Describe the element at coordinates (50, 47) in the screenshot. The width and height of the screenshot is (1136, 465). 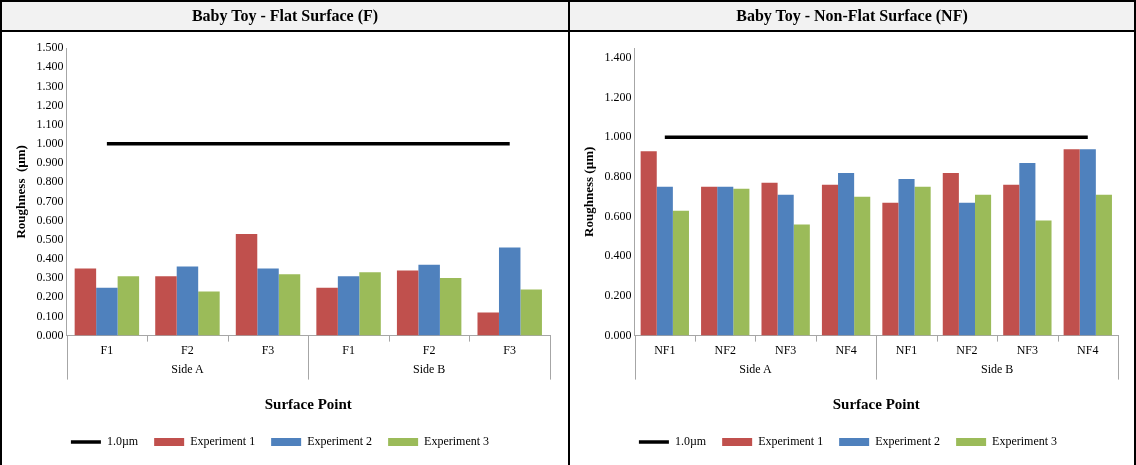
I see `y-tick-label: 1.500` at that location.